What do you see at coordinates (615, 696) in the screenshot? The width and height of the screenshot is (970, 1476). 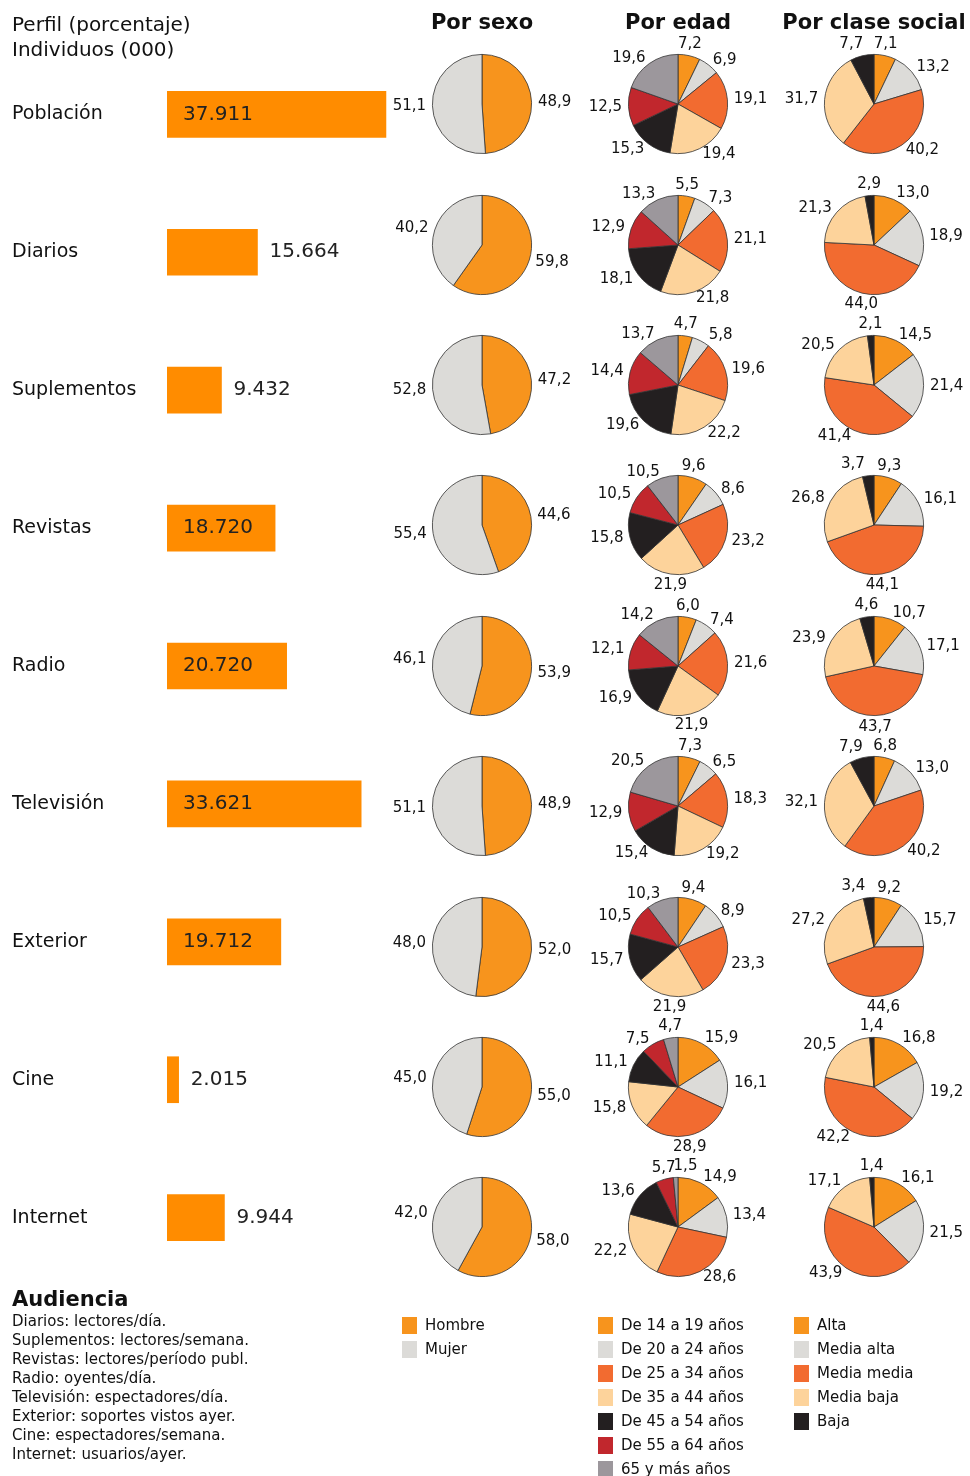 I see `data-label: 16,9` at bounding box center [615, 696].